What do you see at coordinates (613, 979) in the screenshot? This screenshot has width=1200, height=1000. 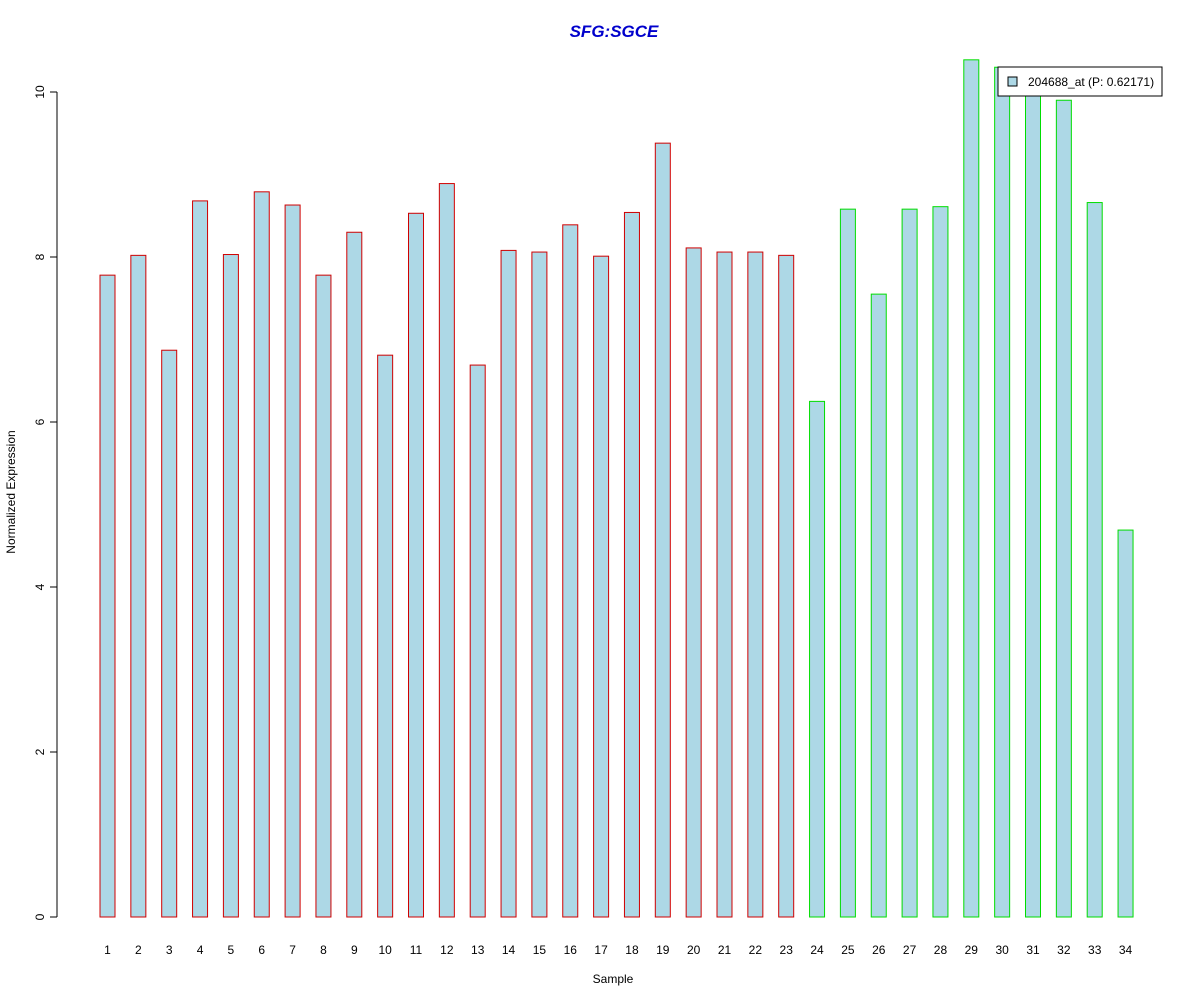 I see `x-axis-label: Sample` at bounding box center [613, 979].